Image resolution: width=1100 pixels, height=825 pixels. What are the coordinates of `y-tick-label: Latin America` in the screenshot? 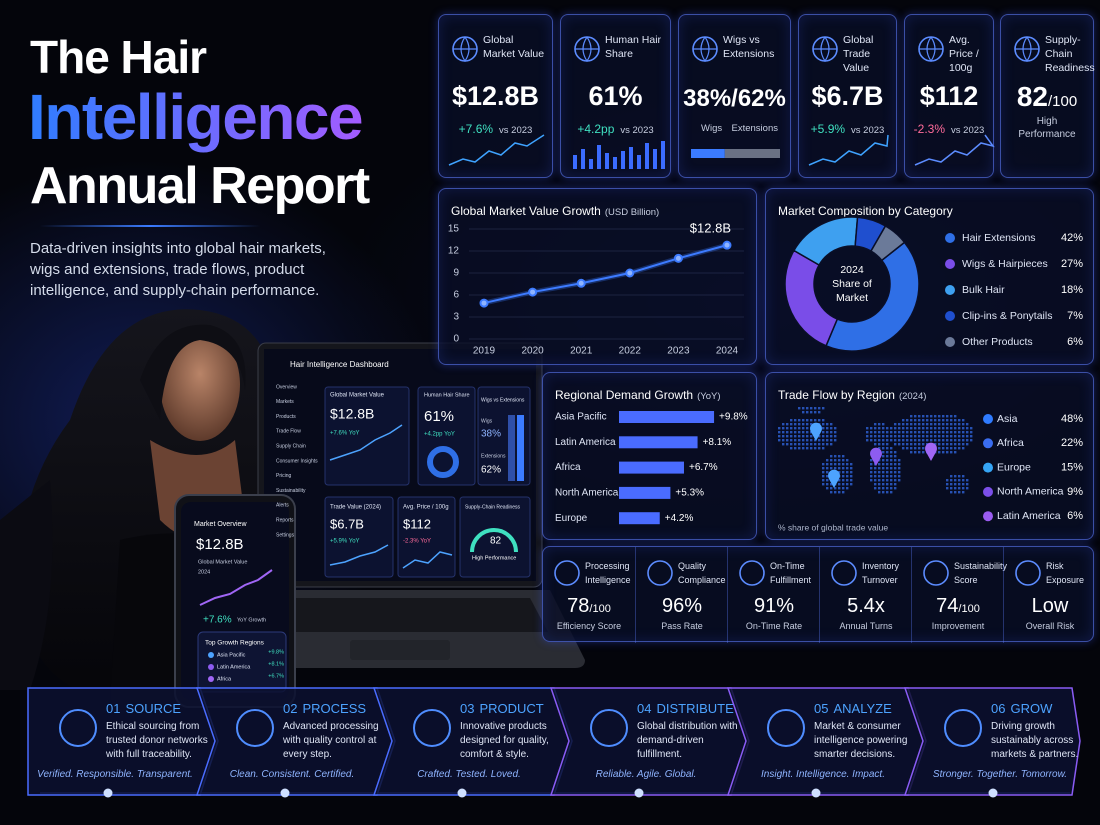 It's located at (585, 442).